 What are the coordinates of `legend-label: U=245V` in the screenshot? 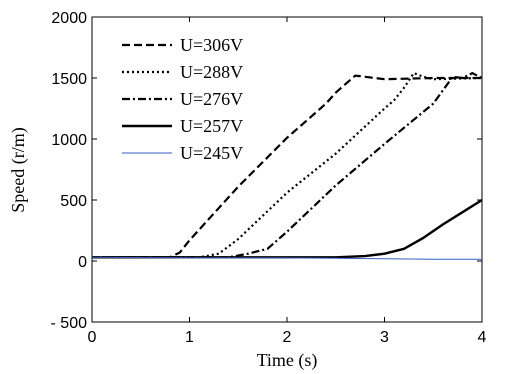 It's located at (211, 153).